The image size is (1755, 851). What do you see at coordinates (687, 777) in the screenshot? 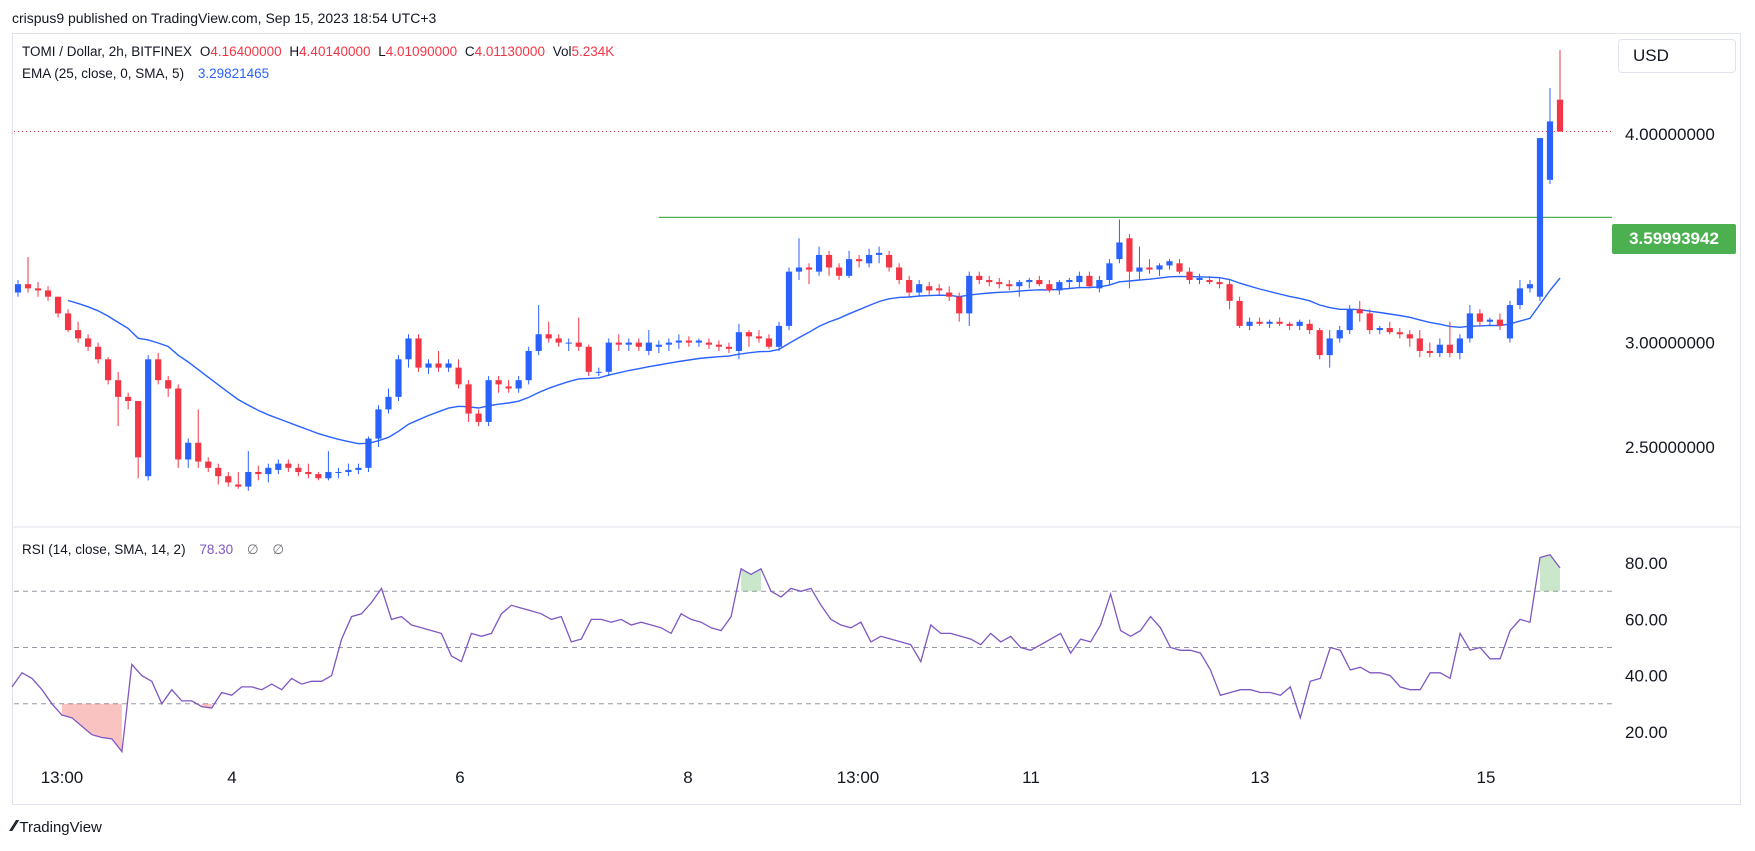
I see `time-axis-tick: 8` at bounding box center [687, 777].